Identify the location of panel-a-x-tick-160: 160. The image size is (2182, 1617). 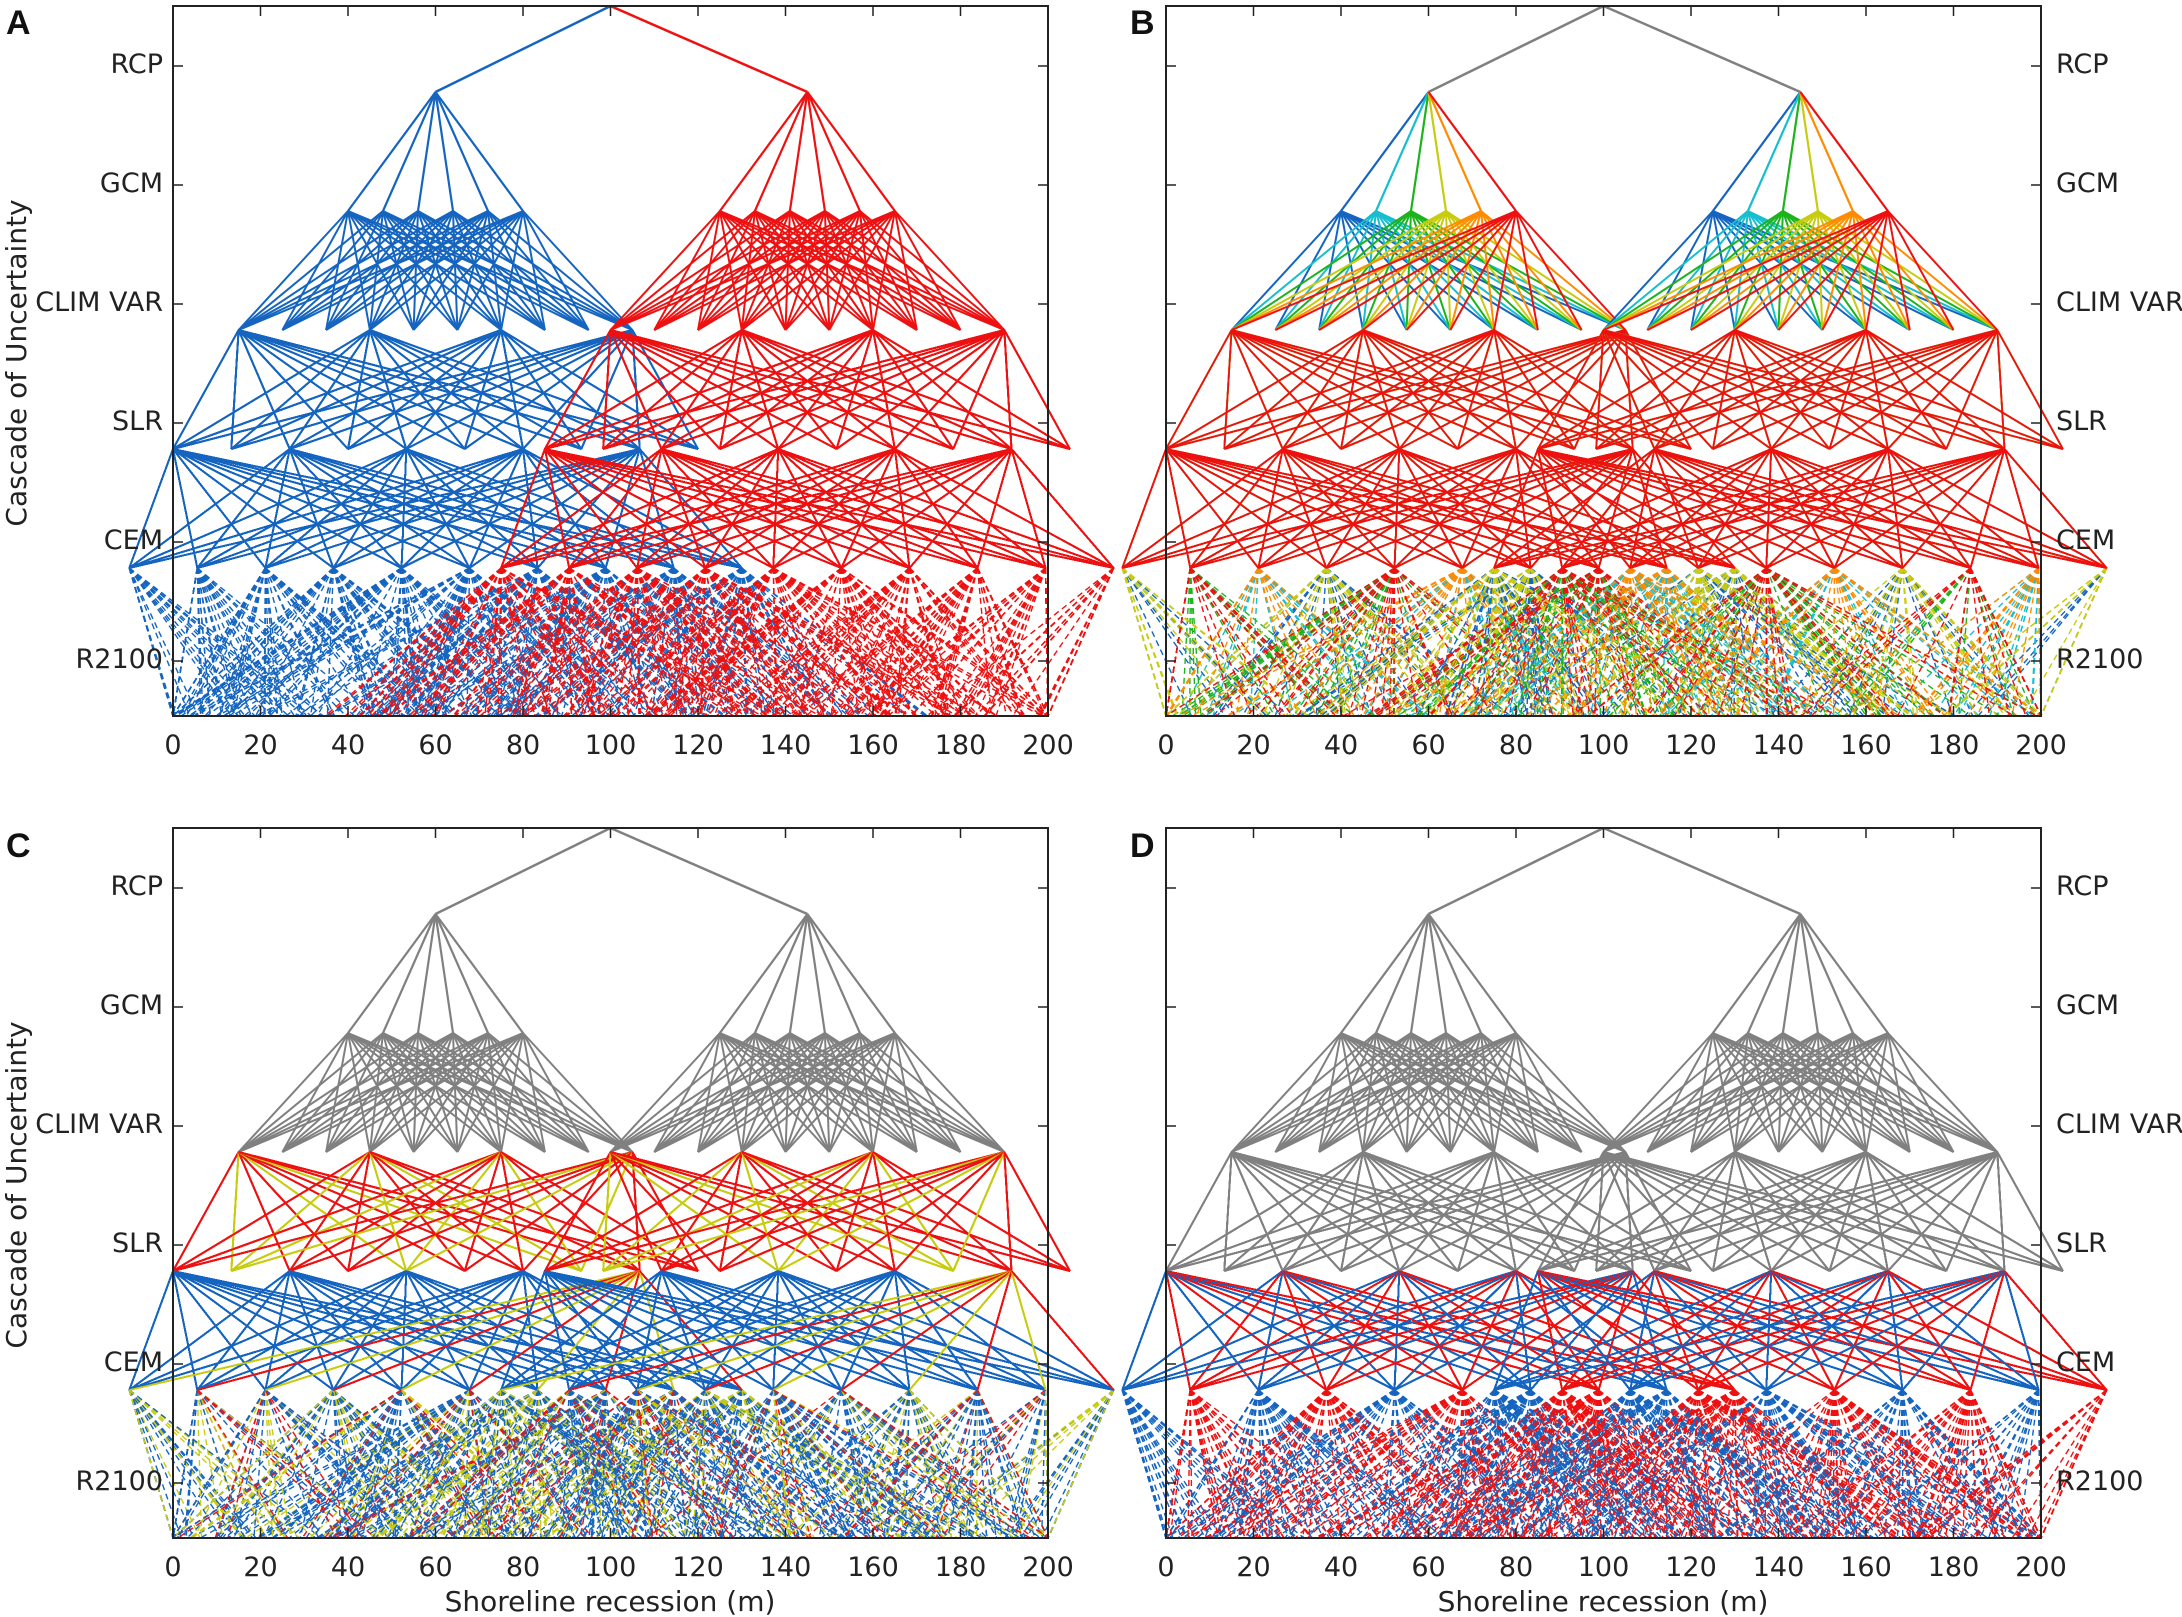
(873, 745).